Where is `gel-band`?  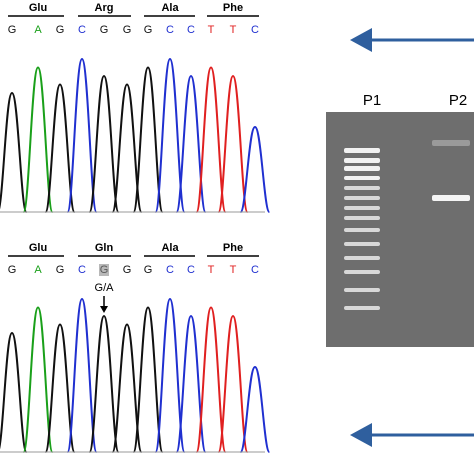
gel-band is located at coordinates (451, 198).